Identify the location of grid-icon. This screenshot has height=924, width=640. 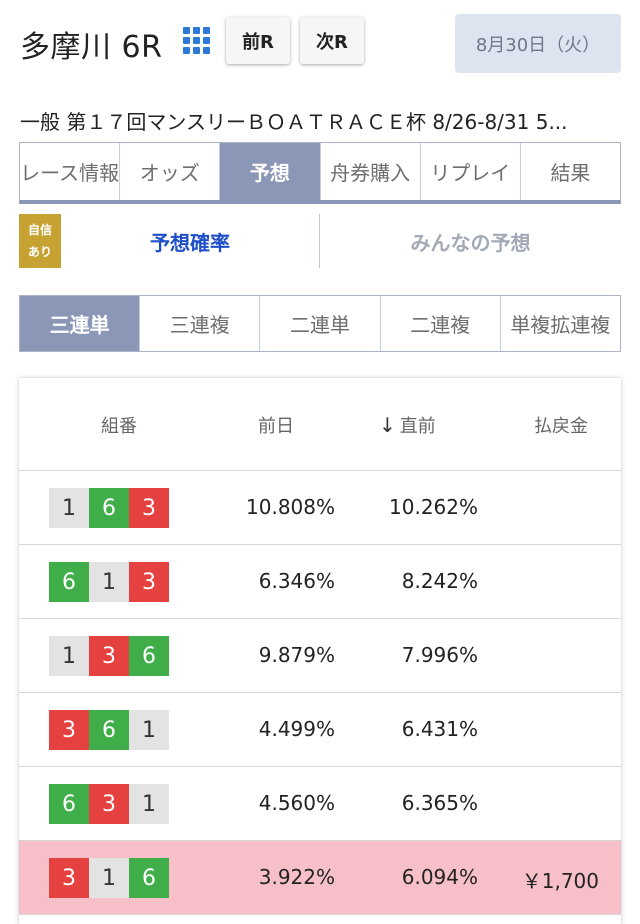
(197, 40).